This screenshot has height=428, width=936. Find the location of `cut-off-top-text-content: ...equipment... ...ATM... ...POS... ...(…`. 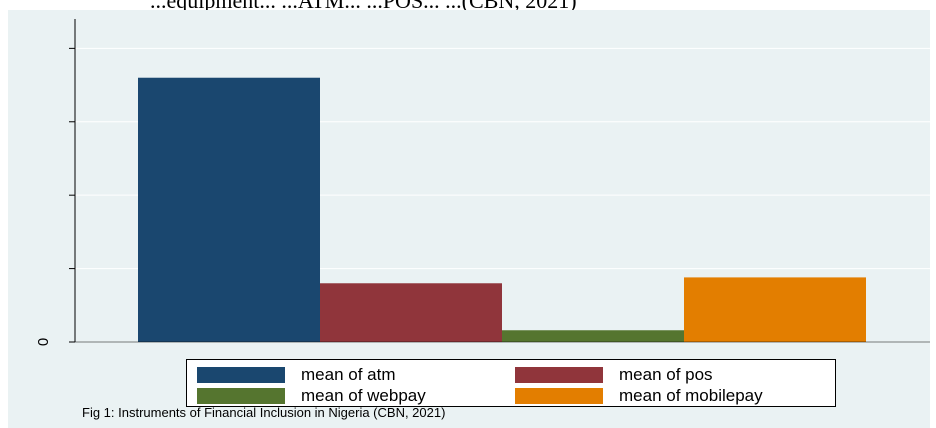

cut-off-top-text-content: ...equipment... ...ATM... ...POS... ...(… is located at coordinates (363, 6).